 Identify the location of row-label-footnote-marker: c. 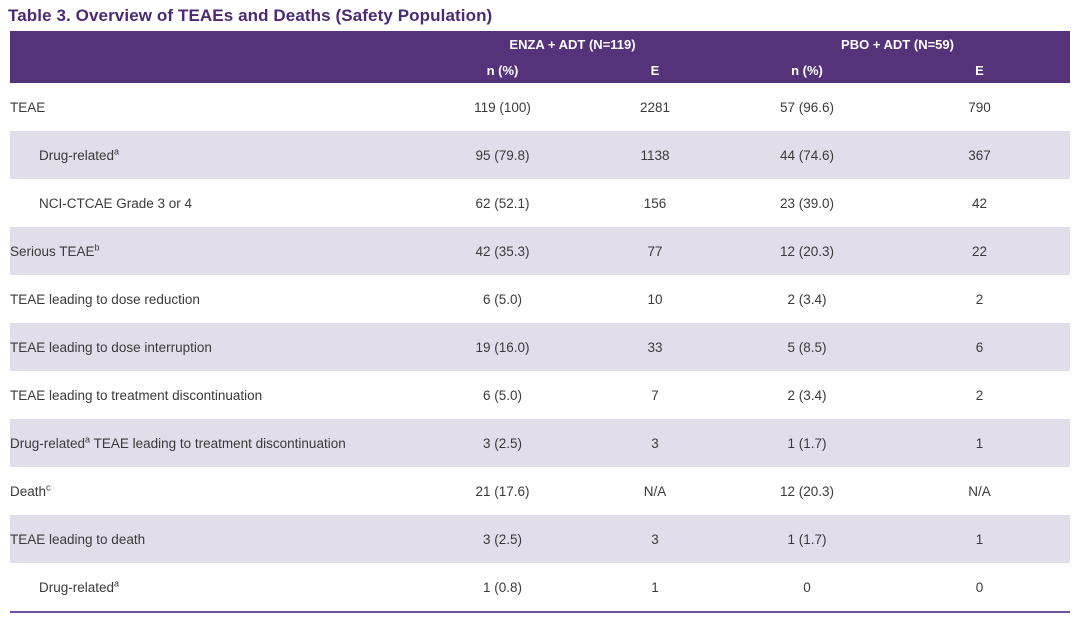
(48, 487).